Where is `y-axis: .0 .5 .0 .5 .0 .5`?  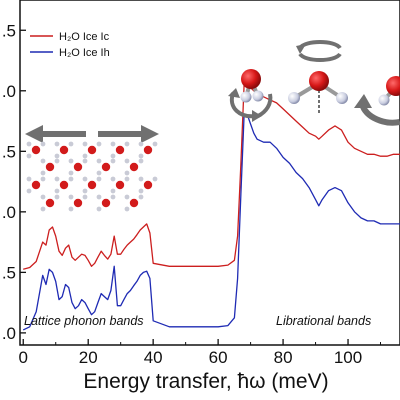
y-axis: .0 .5 .0 .5 .0 .5 is located at coordinates (14, 182).